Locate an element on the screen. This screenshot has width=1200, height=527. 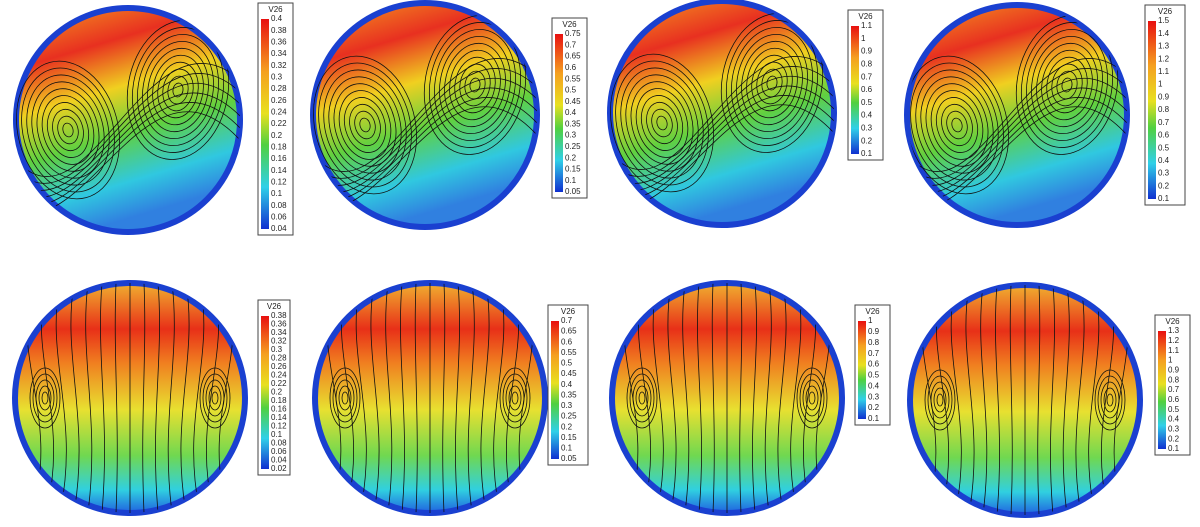
colorbar-tick-label: 0.14 is located at coordinates (279, 417).